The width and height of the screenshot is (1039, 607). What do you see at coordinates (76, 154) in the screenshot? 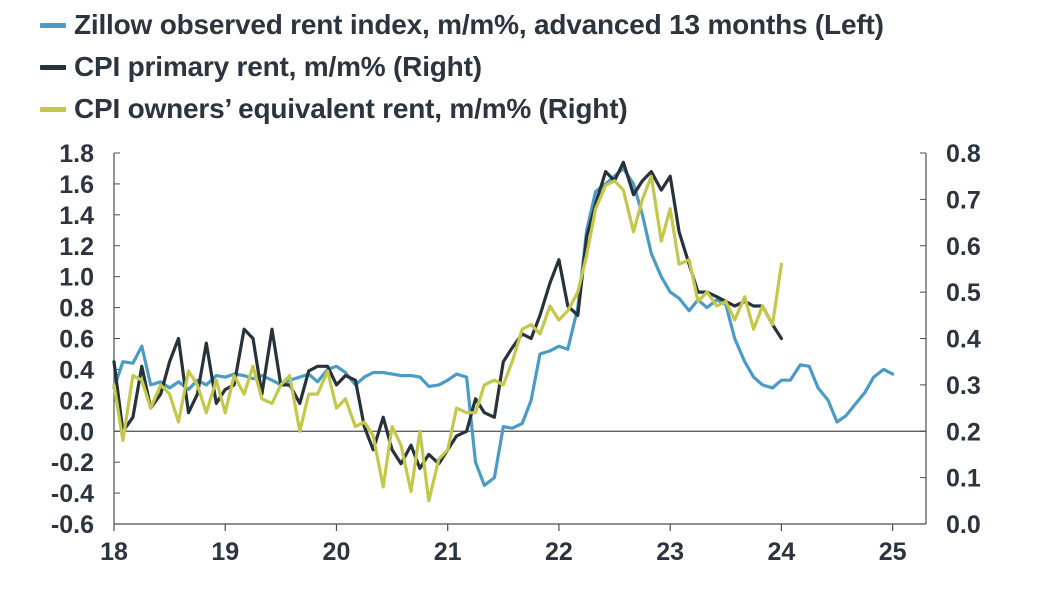
I see `y-left-tick-label: 1.8` at bounding box center [76, 154].